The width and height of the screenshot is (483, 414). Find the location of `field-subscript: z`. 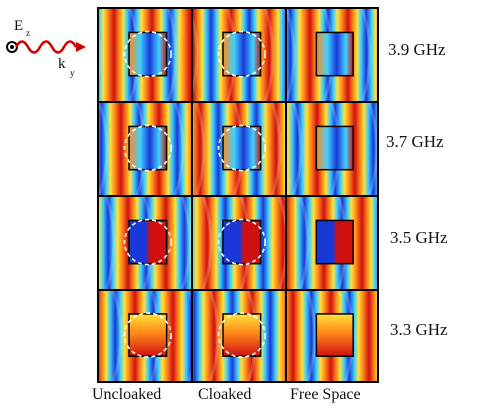

field-subscript: z is located at coordinates (28, 33).